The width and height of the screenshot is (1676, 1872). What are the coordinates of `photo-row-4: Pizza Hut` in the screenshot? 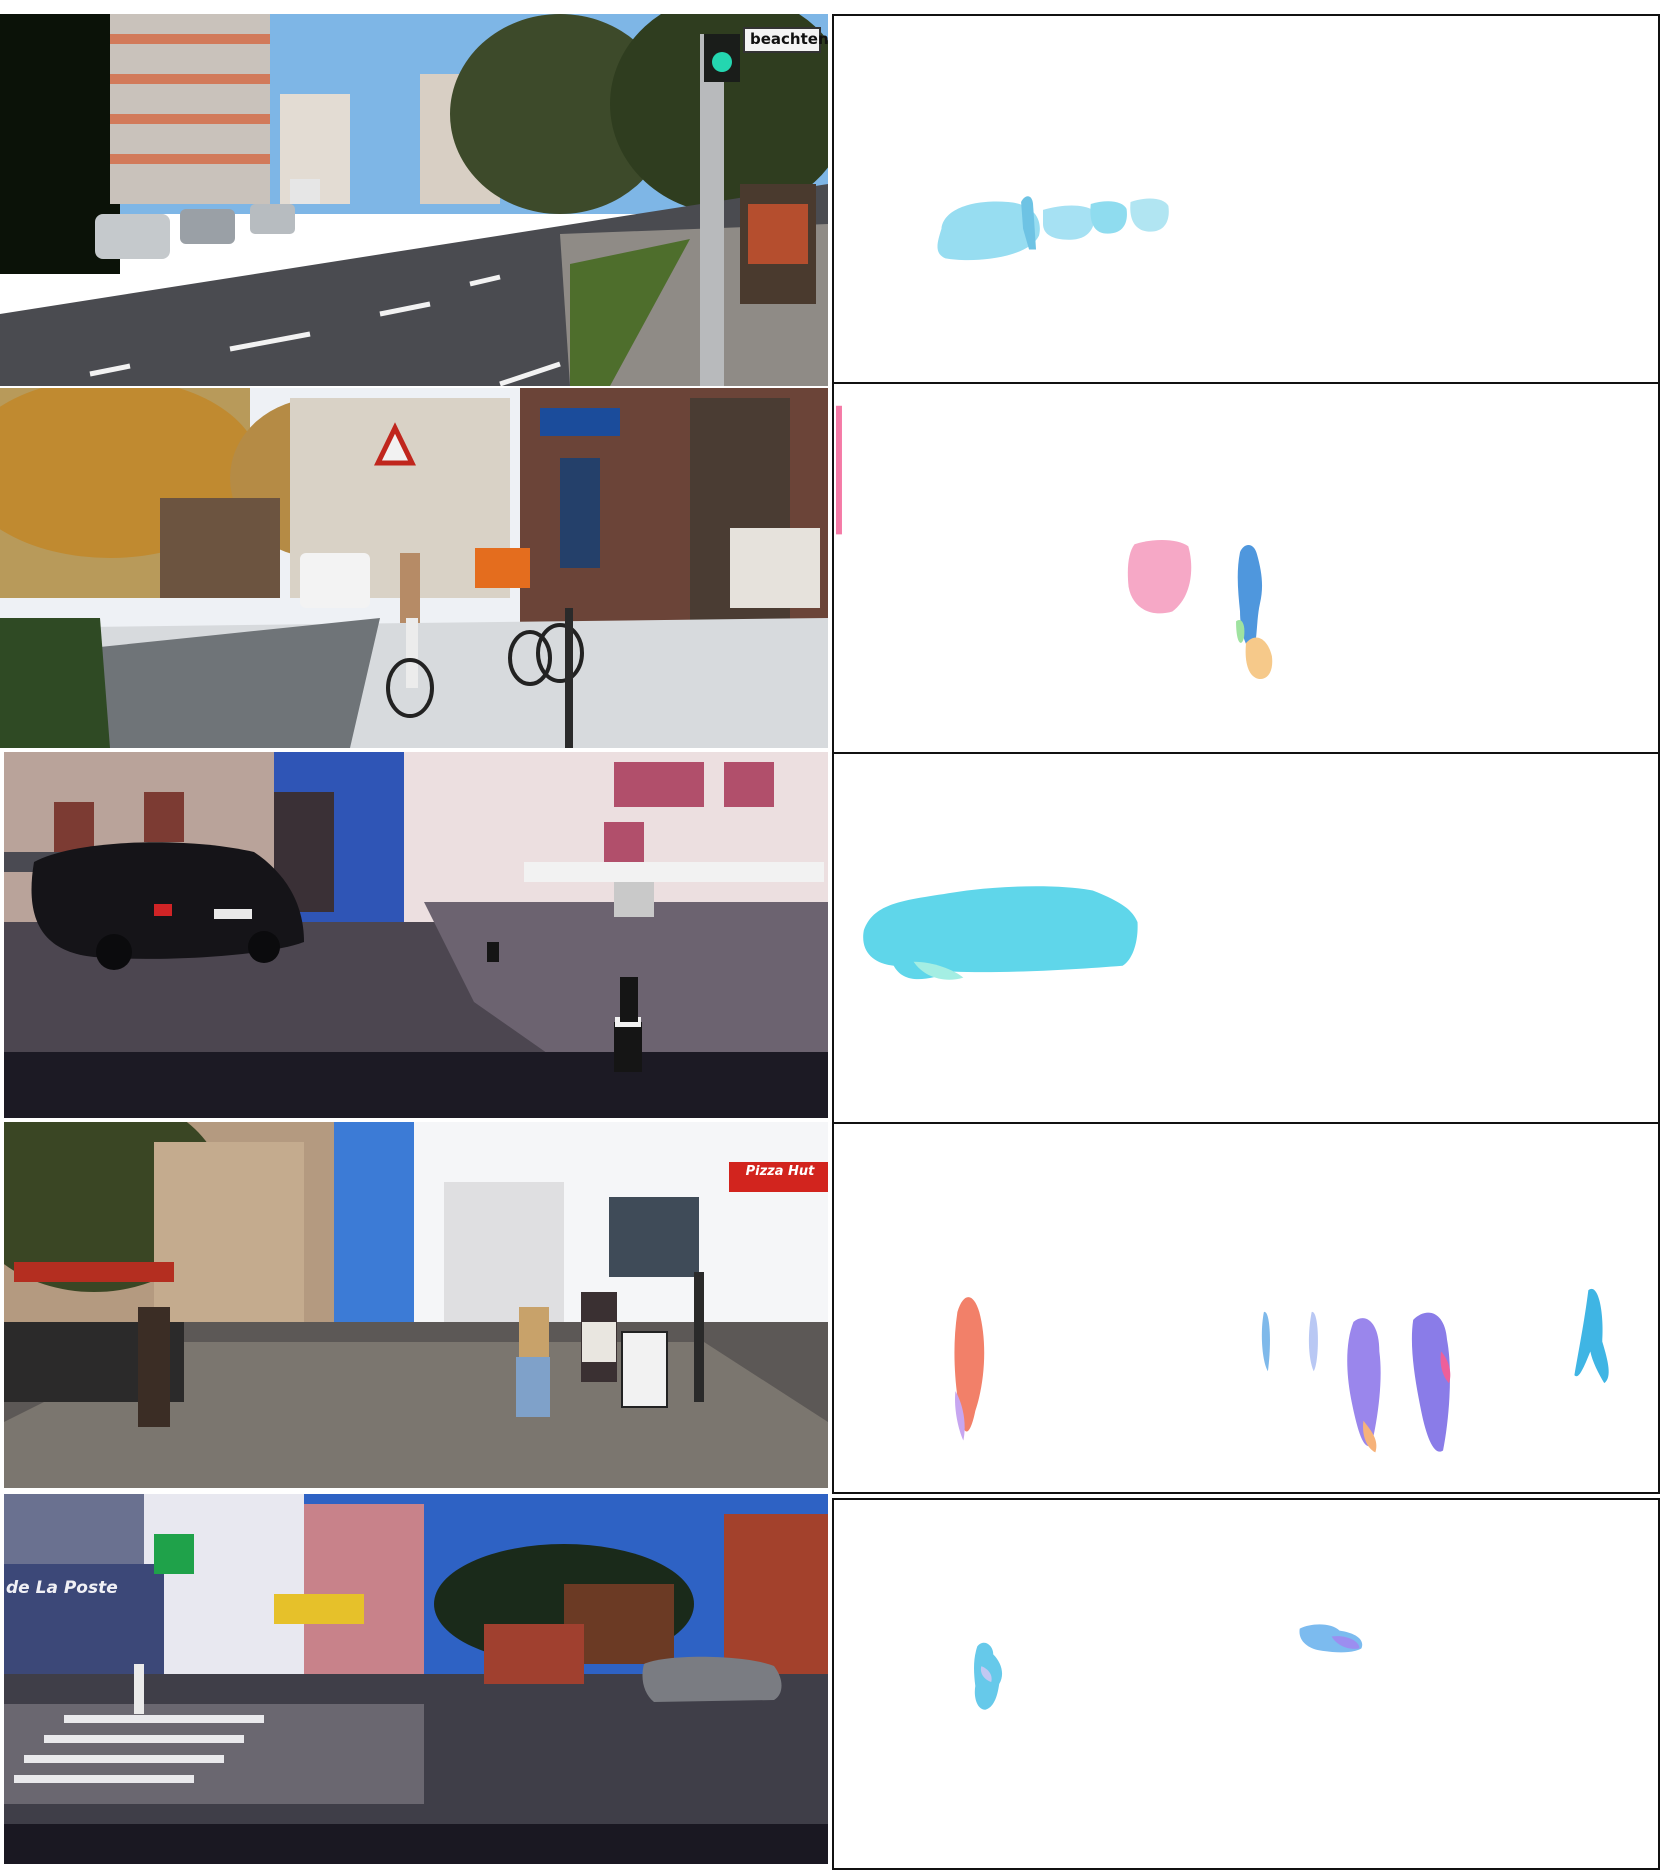 It's located at (416, 1305).